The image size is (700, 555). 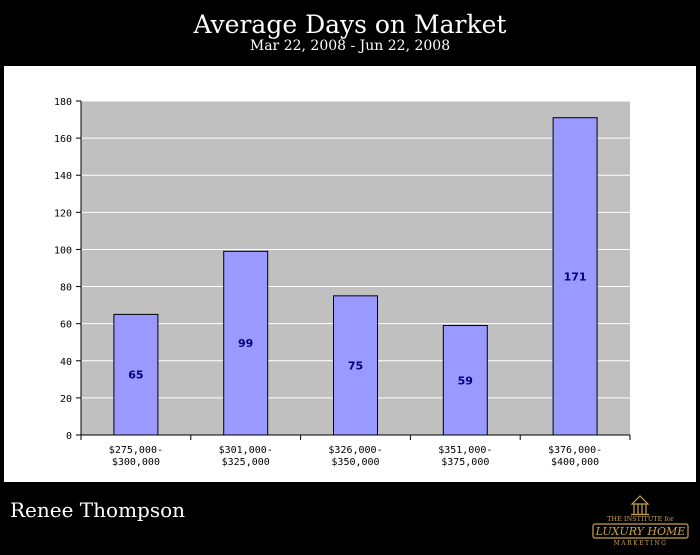 I want to click on x-category-label: $301,000-, so click(x=246, y=450).